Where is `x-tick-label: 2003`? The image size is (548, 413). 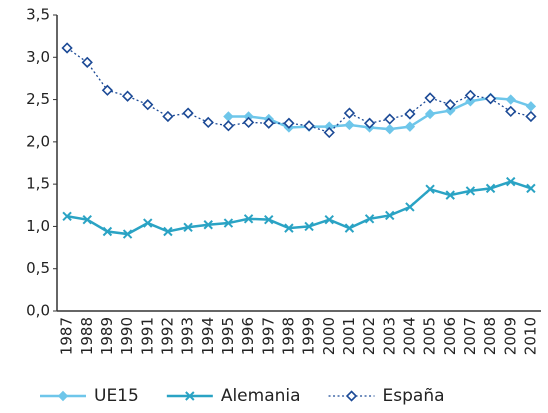
x-tick-label: 2003 is located at coordinates (389, 336).